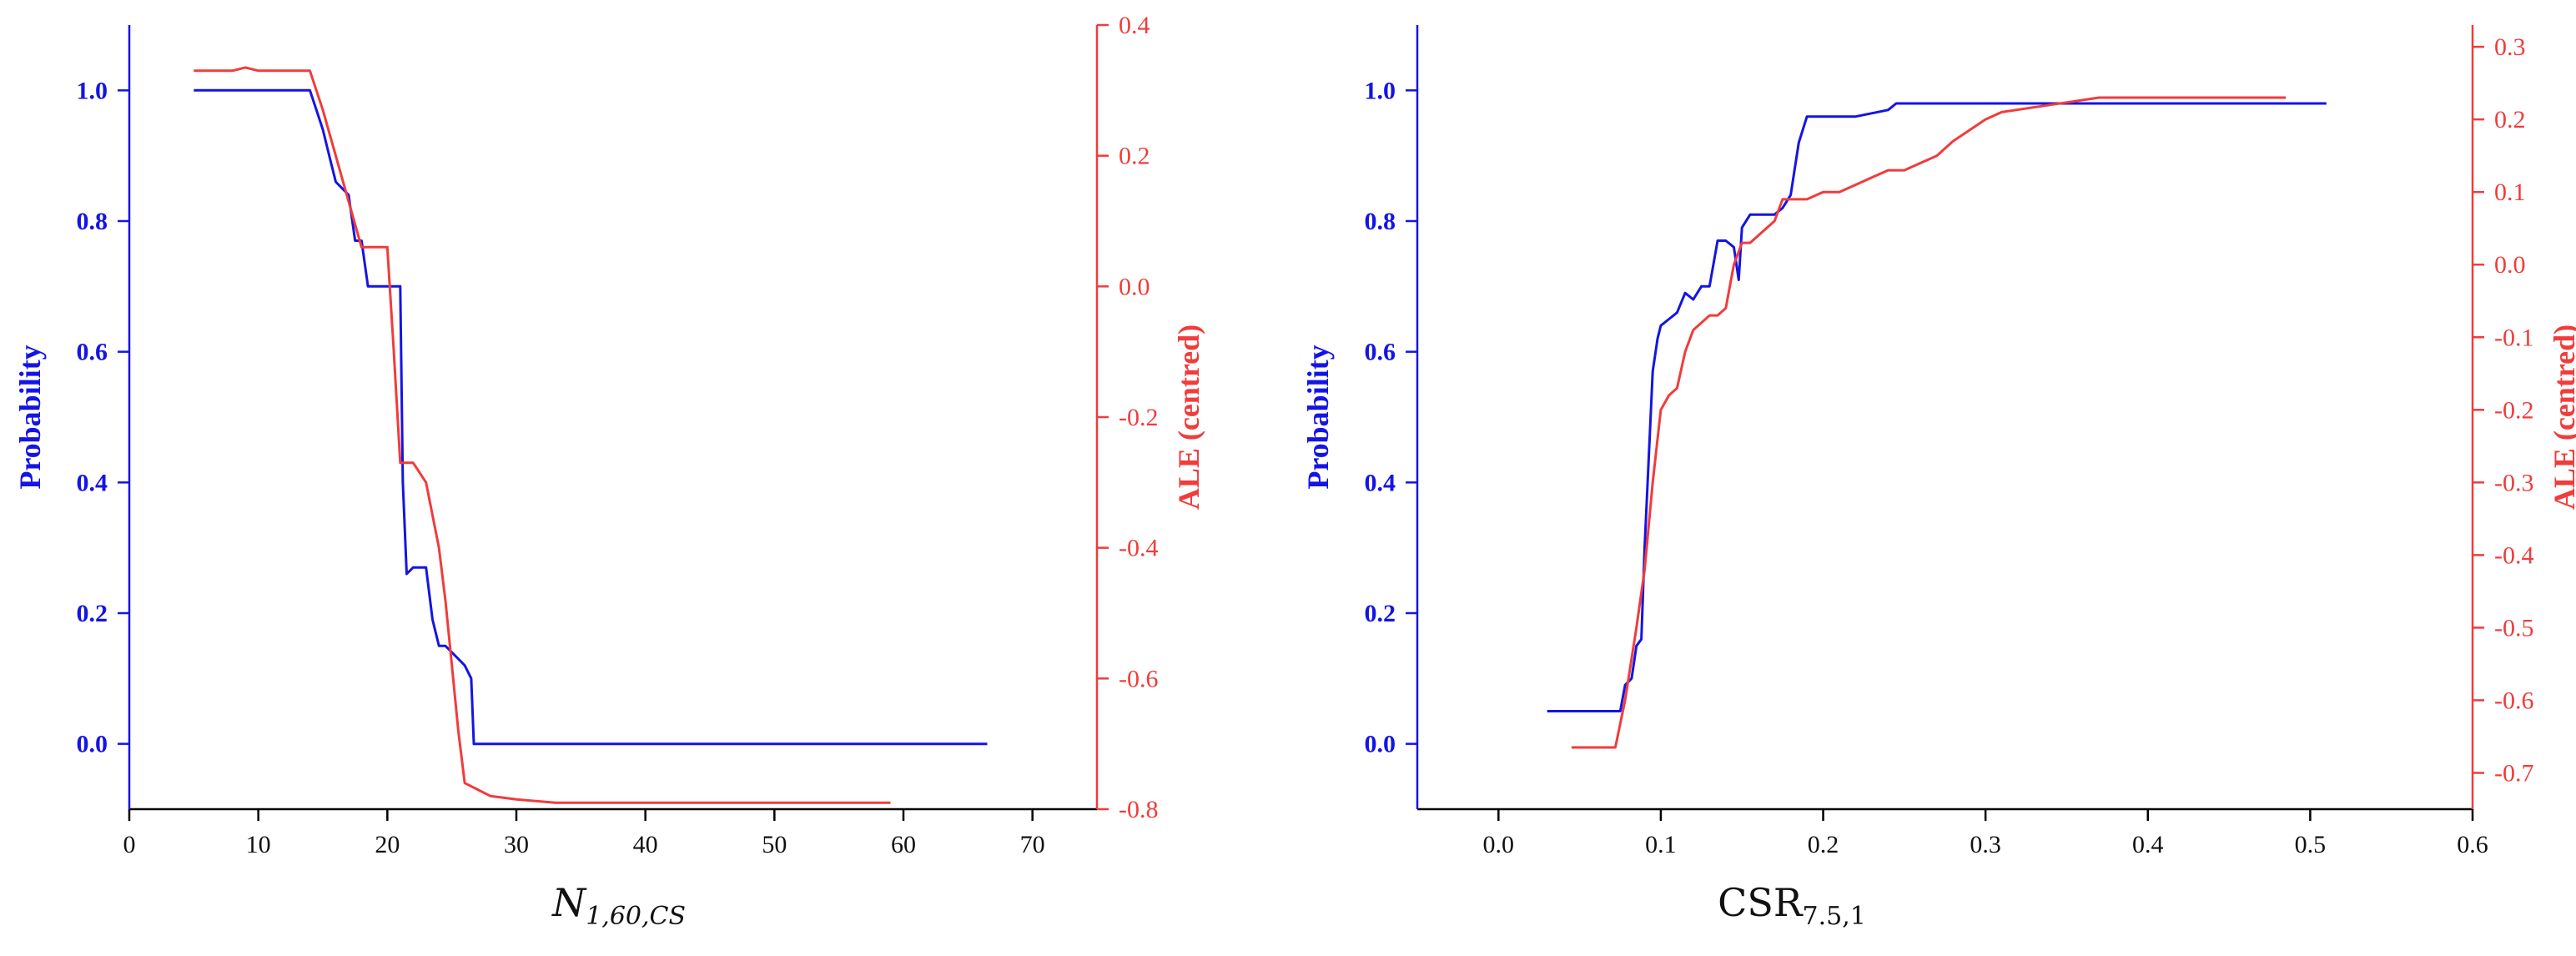 The height and width of the screenshot is (956, 2576). Describe the element at coordinates (774, 845) in the screenshot. I see `x-tick-label: 50` at that location.